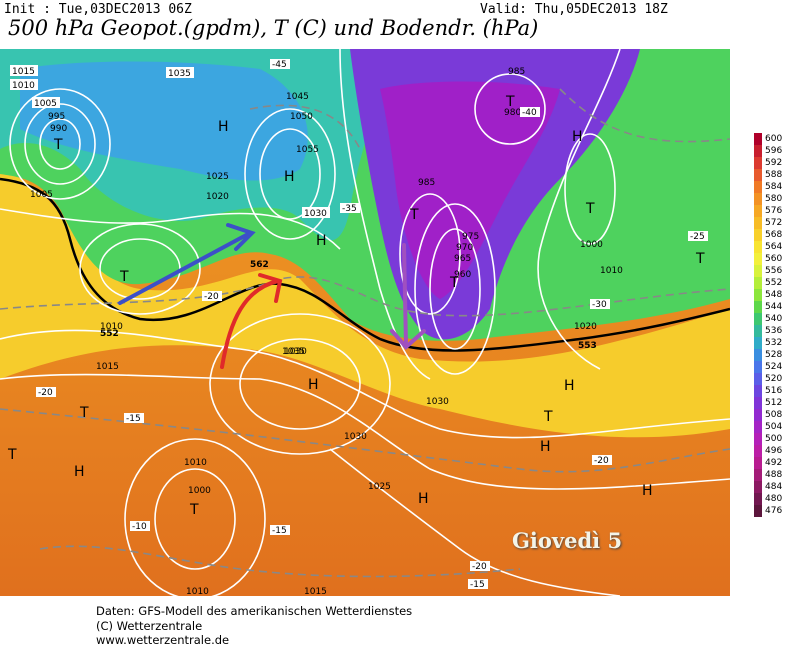 This screenshot has height=648, width=790. Describe the element at coordinates (773, 307) in the screenshot. I see `legend-label: 544` at that location.